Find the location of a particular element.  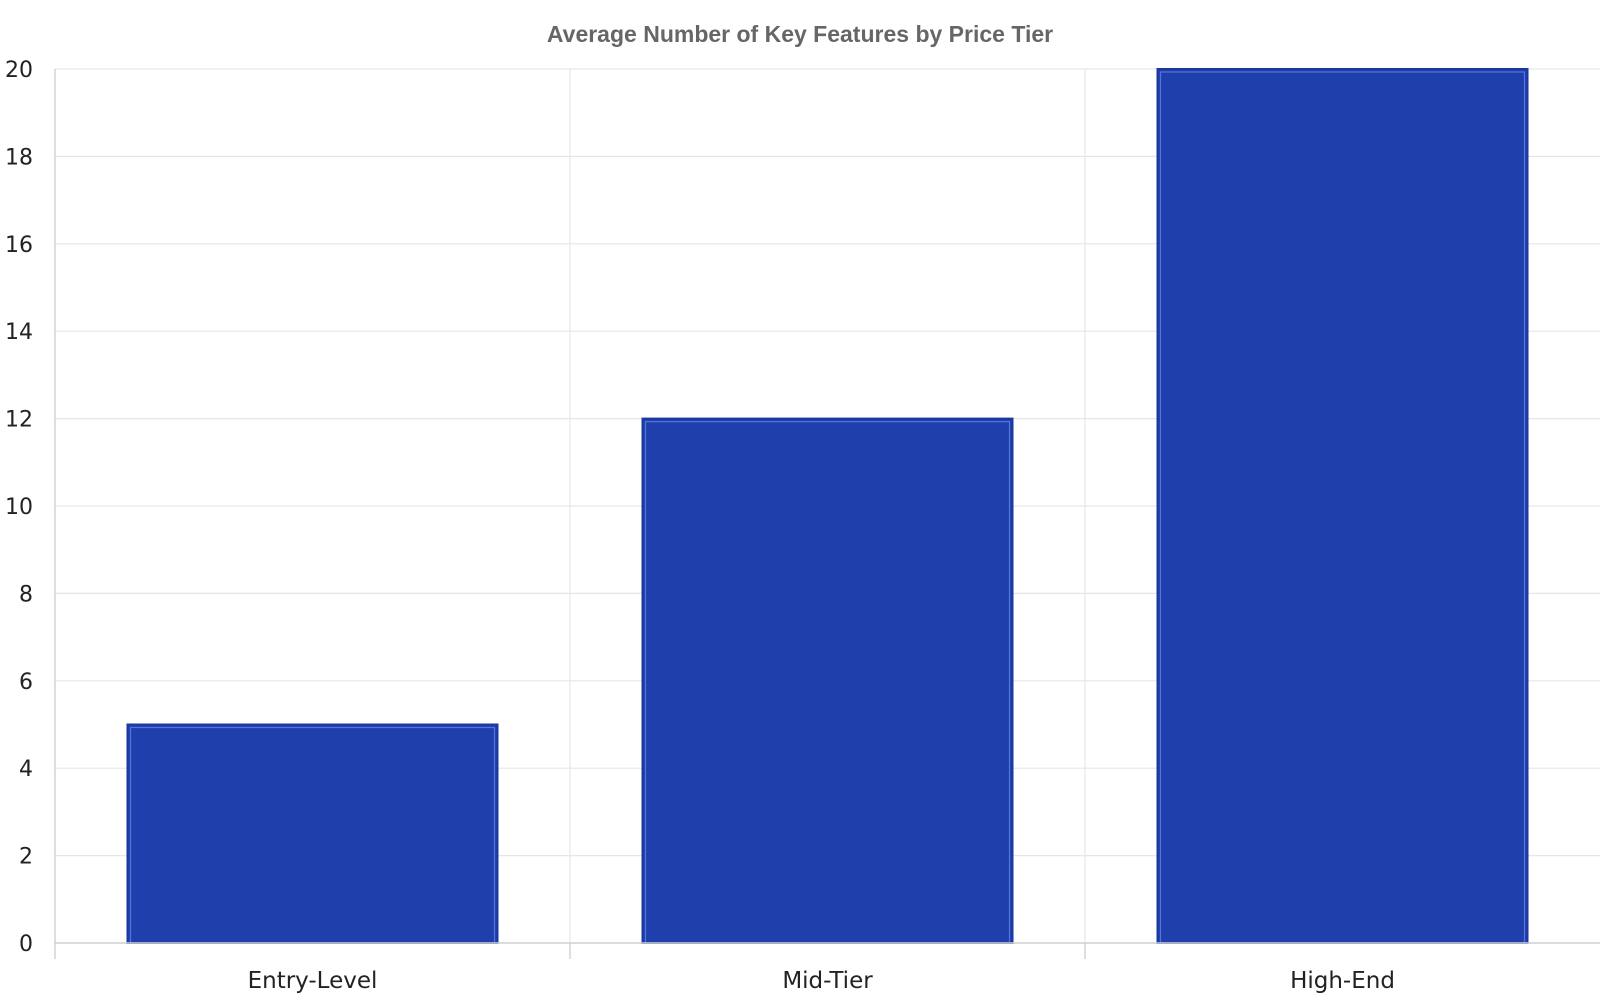

y-tick-label: 0 is located at coordinates (26, 944).